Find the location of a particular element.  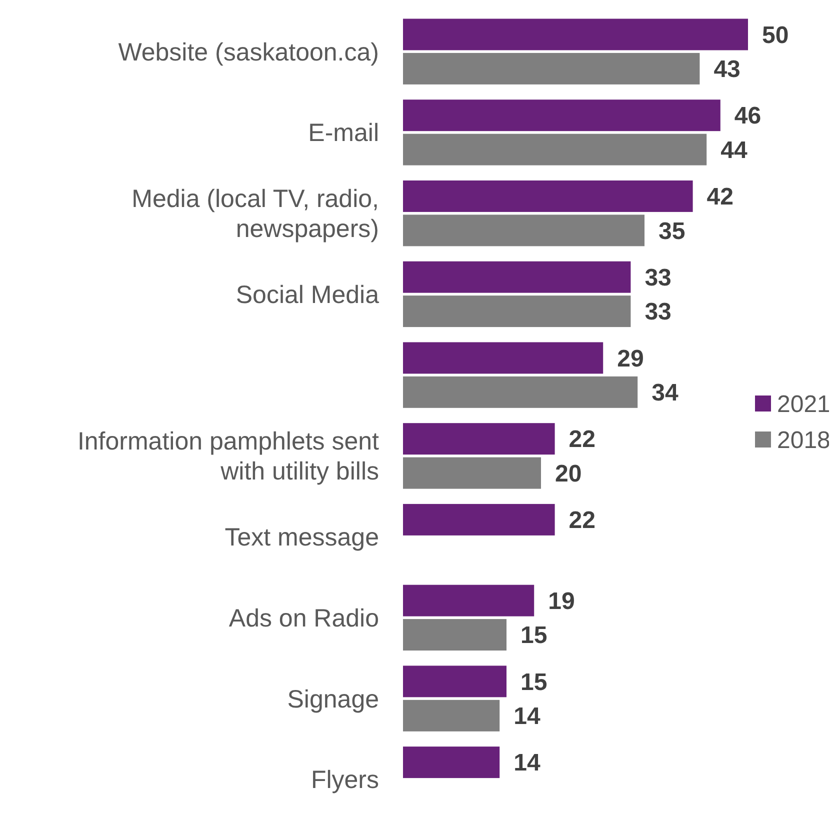

y-tick-label: Social Media is located at coordinates (308, 294).